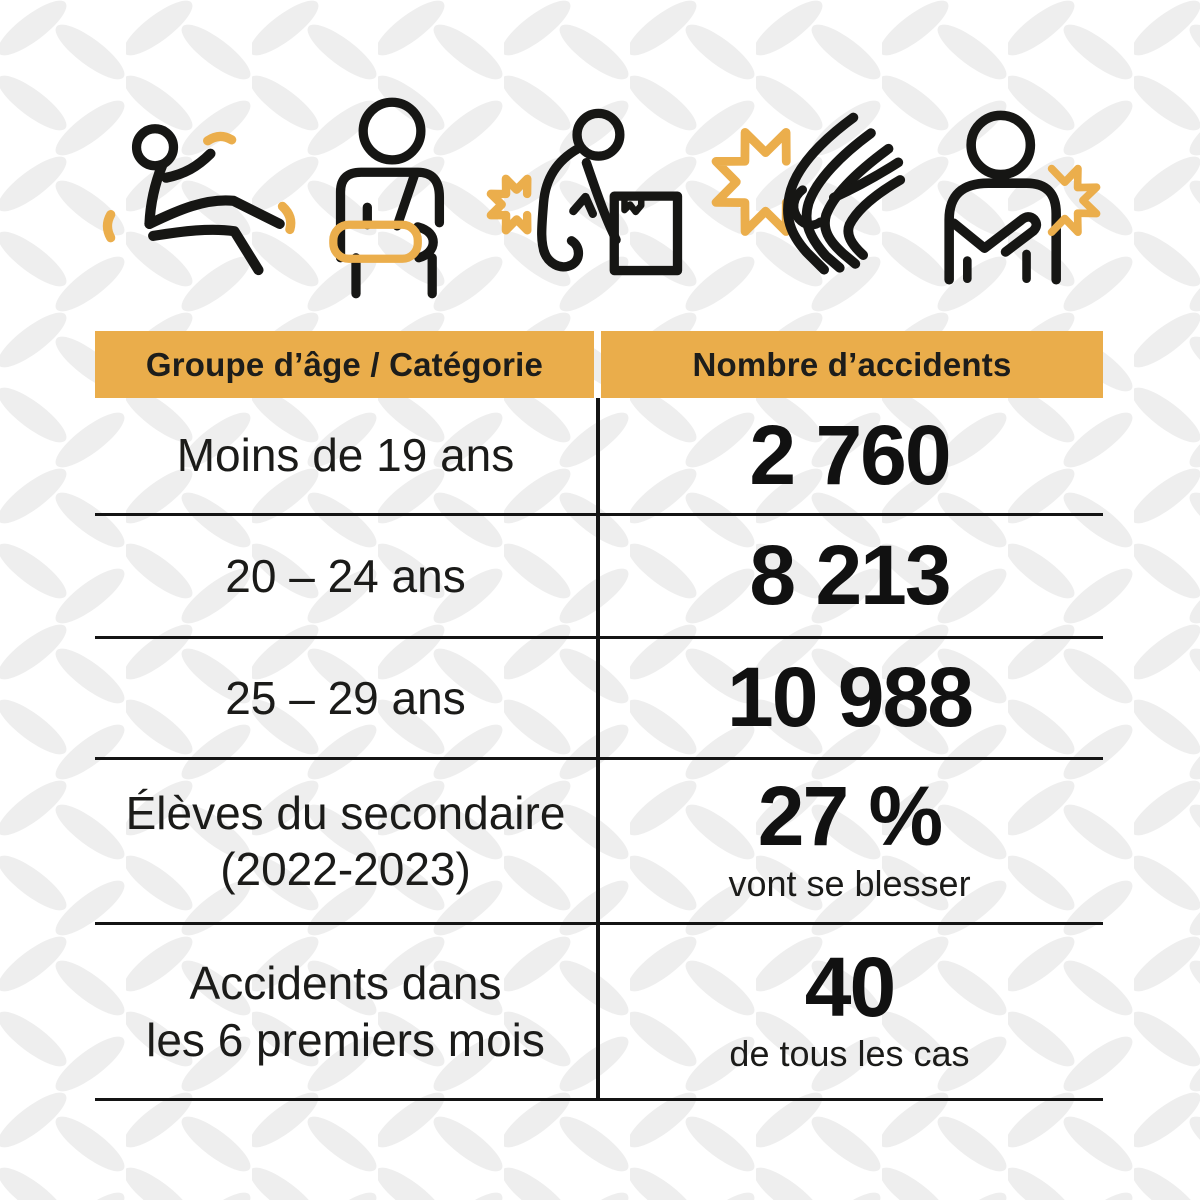 Image resolution: width=1200 pixels, height=1200 pixels. I want to click on slipping-person-icon, so click(199, 199).